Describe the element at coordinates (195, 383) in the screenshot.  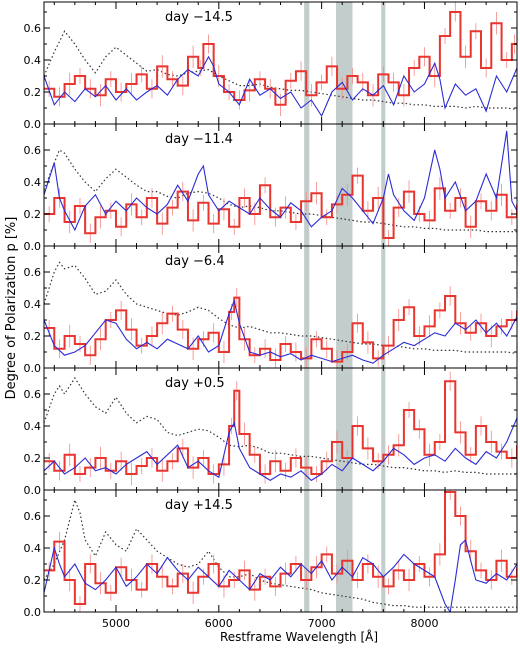
I see `panel-day-label: day +0.5` at that location.